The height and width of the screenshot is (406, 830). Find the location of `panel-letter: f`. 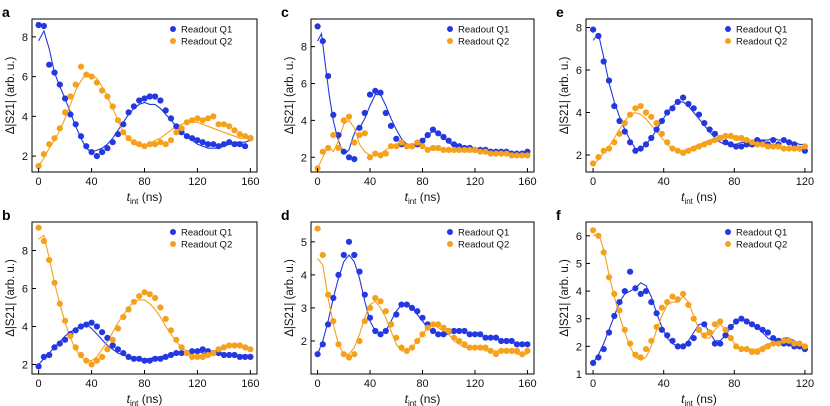

panel-letter: f is located at coordinates (558, 215).